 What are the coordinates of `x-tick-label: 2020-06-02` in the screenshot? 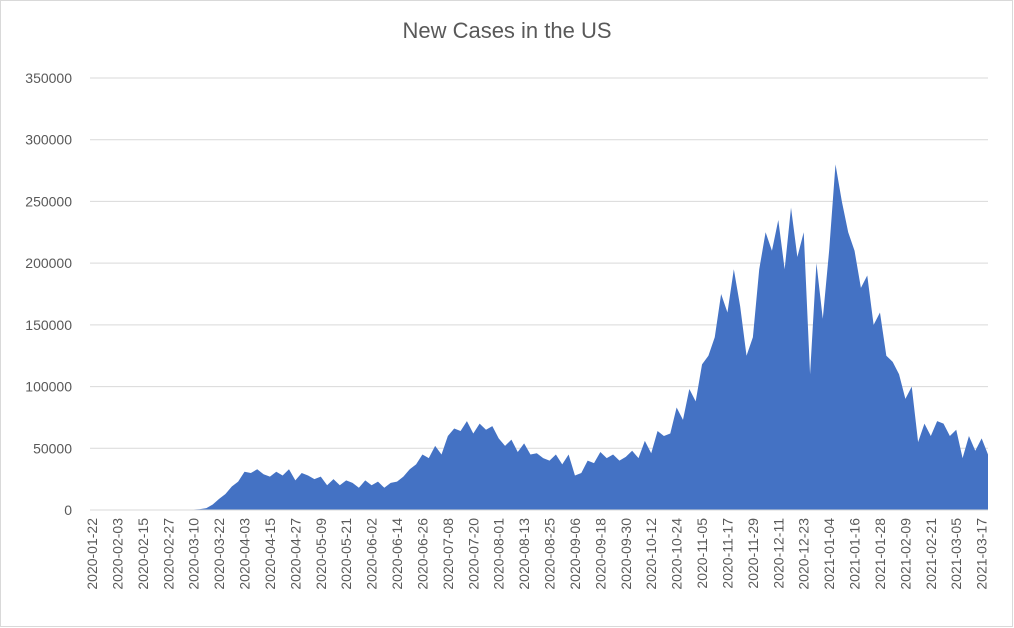 It's located at (372, 554).